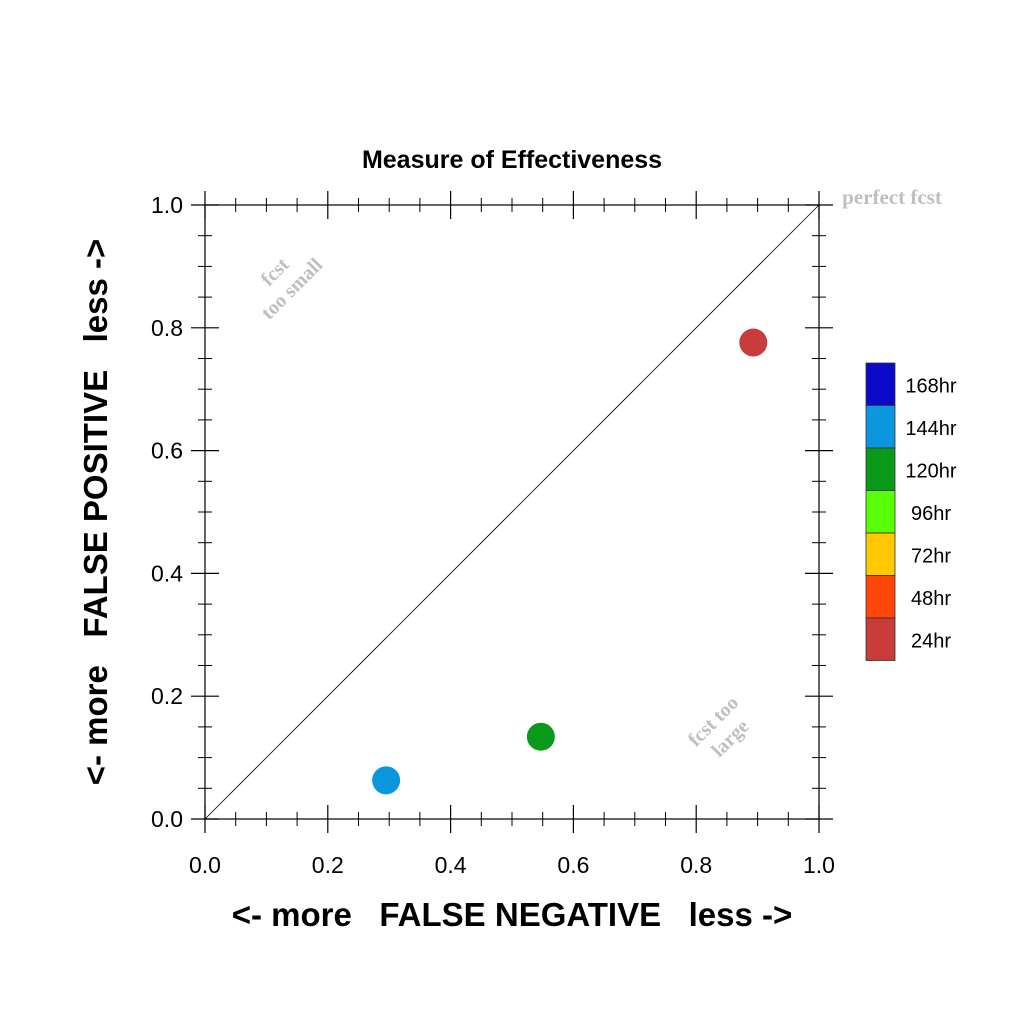 This screenshot has width=1024, height=1024. I want to click on x-tick-label: 0.8, so click(696, 865).